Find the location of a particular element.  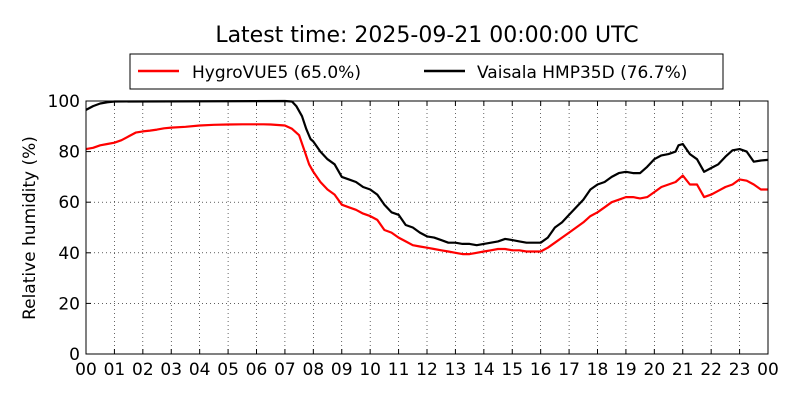

legend-label-hygrovue5: HygroVUE5 (65.0%) is located at coordinates (276, 73).